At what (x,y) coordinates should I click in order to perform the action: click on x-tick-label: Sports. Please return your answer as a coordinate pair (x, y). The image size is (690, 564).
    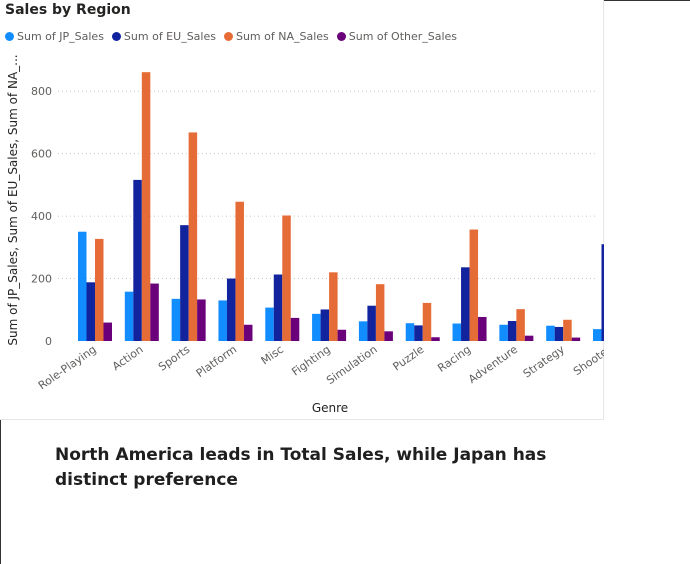
    Looking at the image, I should click on (174, 358).